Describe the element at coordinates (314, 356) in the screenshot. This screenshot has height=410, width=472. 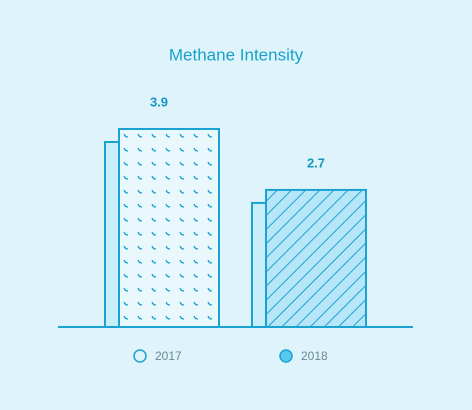
I see `legend-label: 2018` at that location.